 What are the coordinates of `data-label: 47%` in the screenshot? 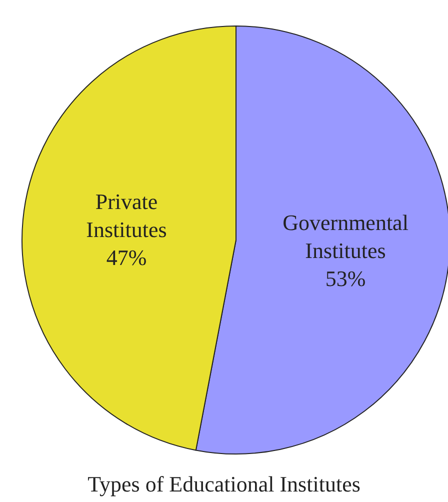 It's located at (126, 257).